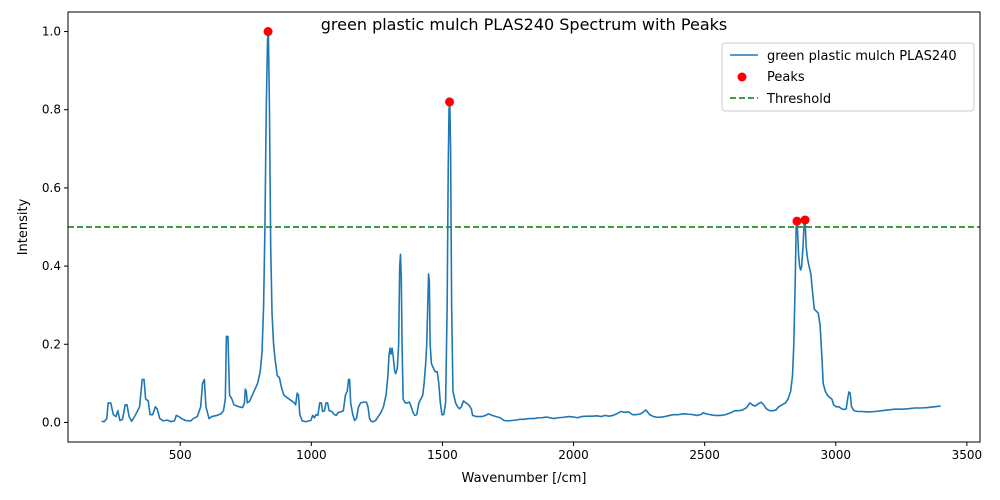 The height and width of the screenshot is (500, 1000). What do you see at coordinates (967, 455) in the screenshot?
I see `x-tick-label: 3500` at bounding box center [967, 455].